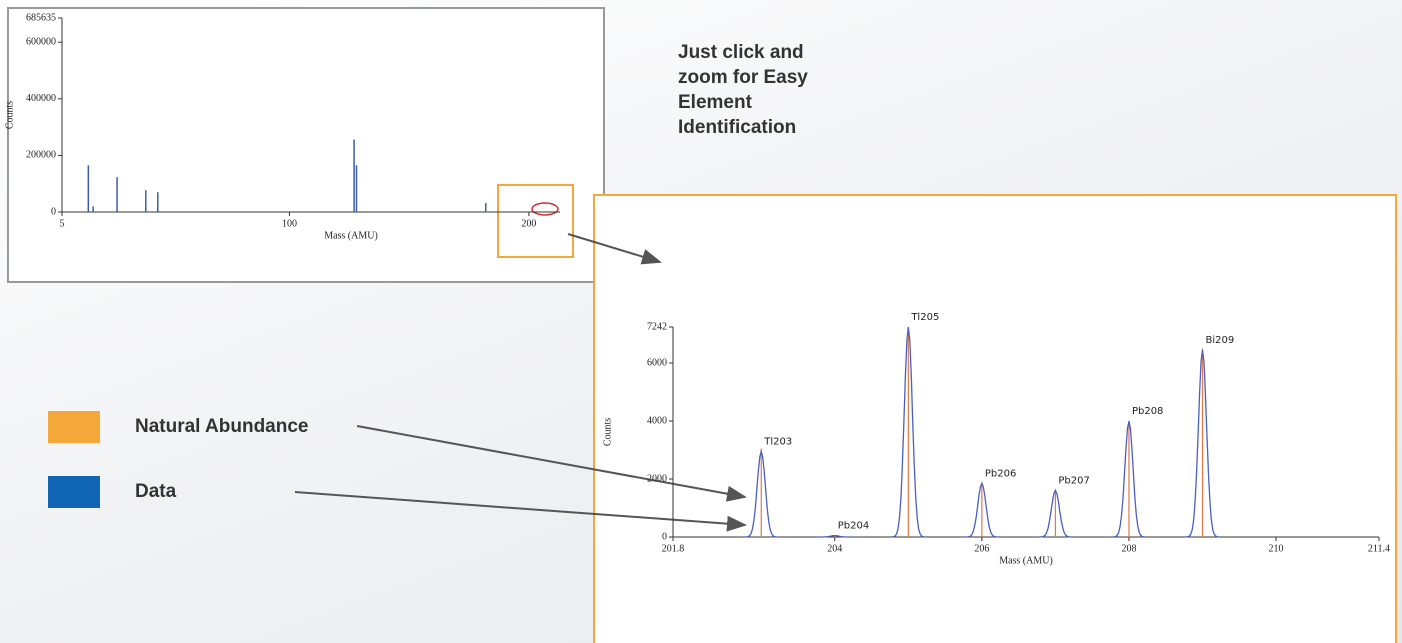 Image resolution: width=1402 pixels, height=643 pixels. What do you see at coordinates (853, 526) in the screenshot?
I see `peak-label: Pb204` at bounding box center [853, 526].